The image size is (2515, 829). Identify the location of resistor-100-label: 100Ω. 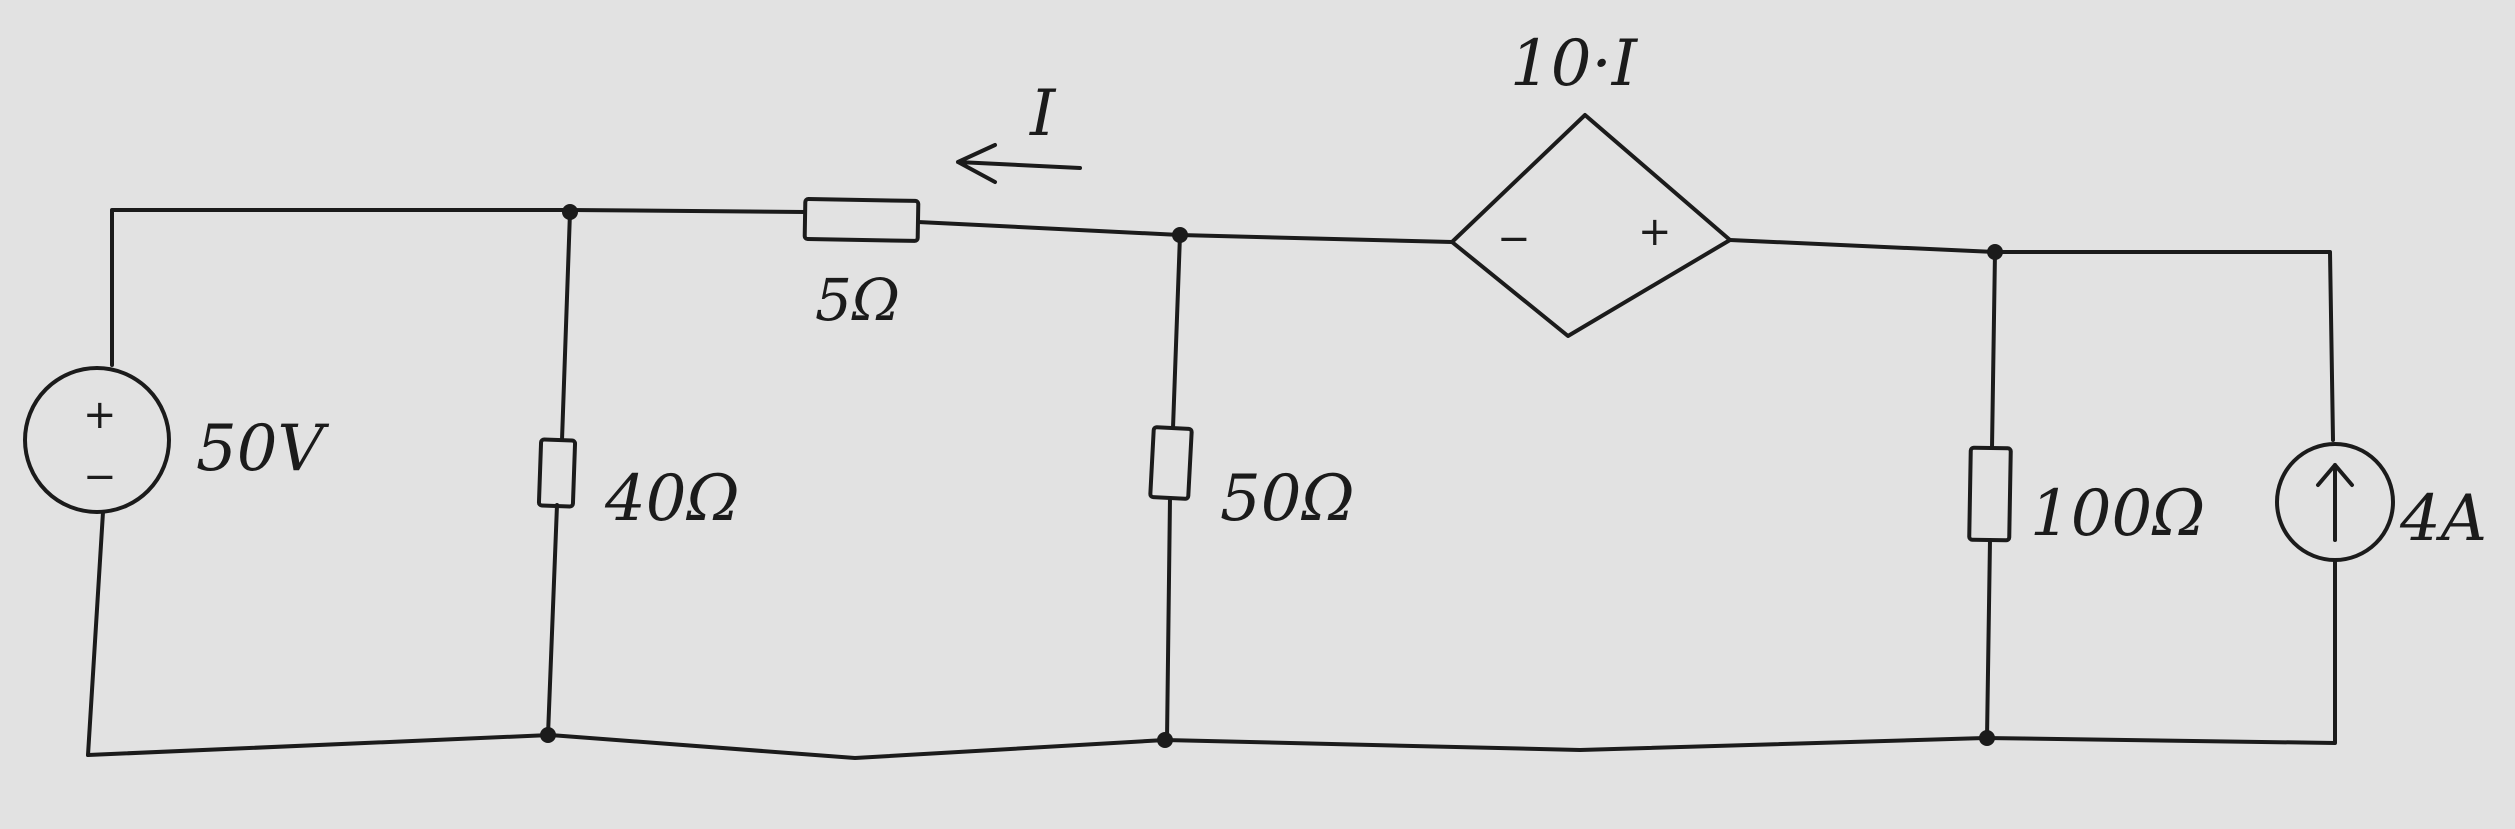
(2117, 514).